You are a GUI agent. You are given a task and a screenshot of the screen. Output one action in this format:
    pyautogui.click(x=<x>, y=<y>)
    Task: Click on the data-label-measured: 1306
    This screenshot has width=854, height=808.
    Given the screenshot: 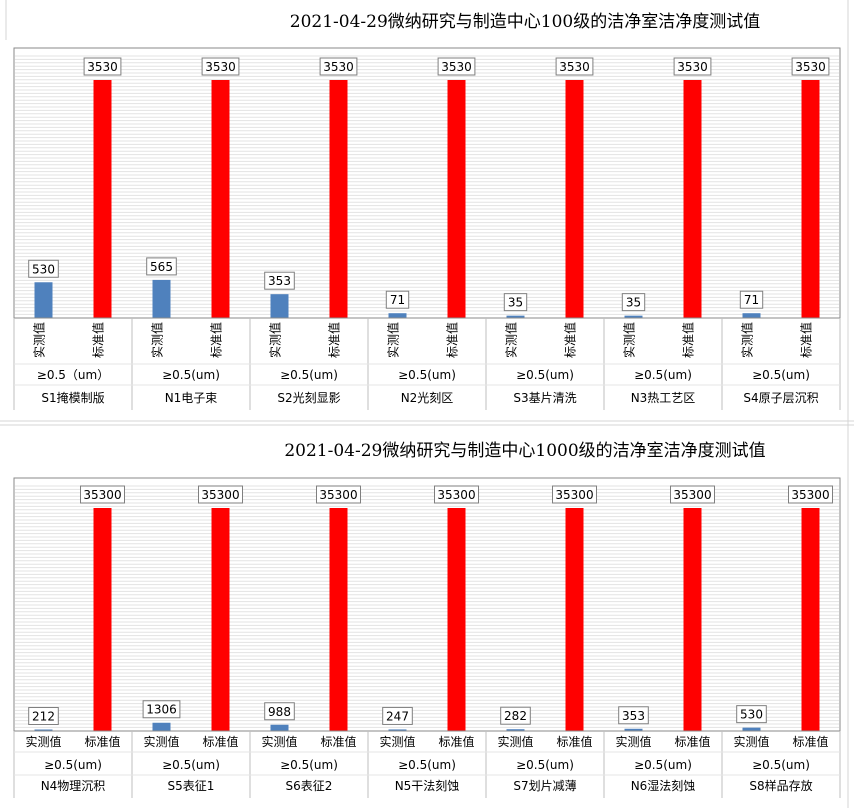 What is the action you would take?
    pyautogui.click(x=161, y=710)
    